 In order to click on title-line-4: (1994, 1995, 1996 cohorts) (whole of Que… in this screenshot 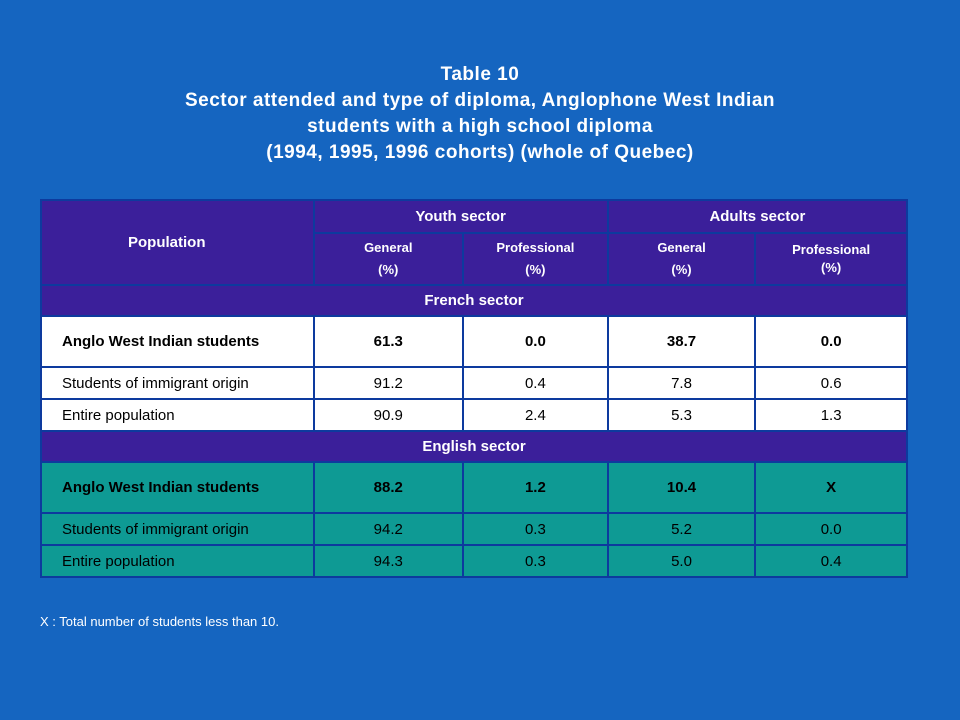, I will do `click(480, 152)`.